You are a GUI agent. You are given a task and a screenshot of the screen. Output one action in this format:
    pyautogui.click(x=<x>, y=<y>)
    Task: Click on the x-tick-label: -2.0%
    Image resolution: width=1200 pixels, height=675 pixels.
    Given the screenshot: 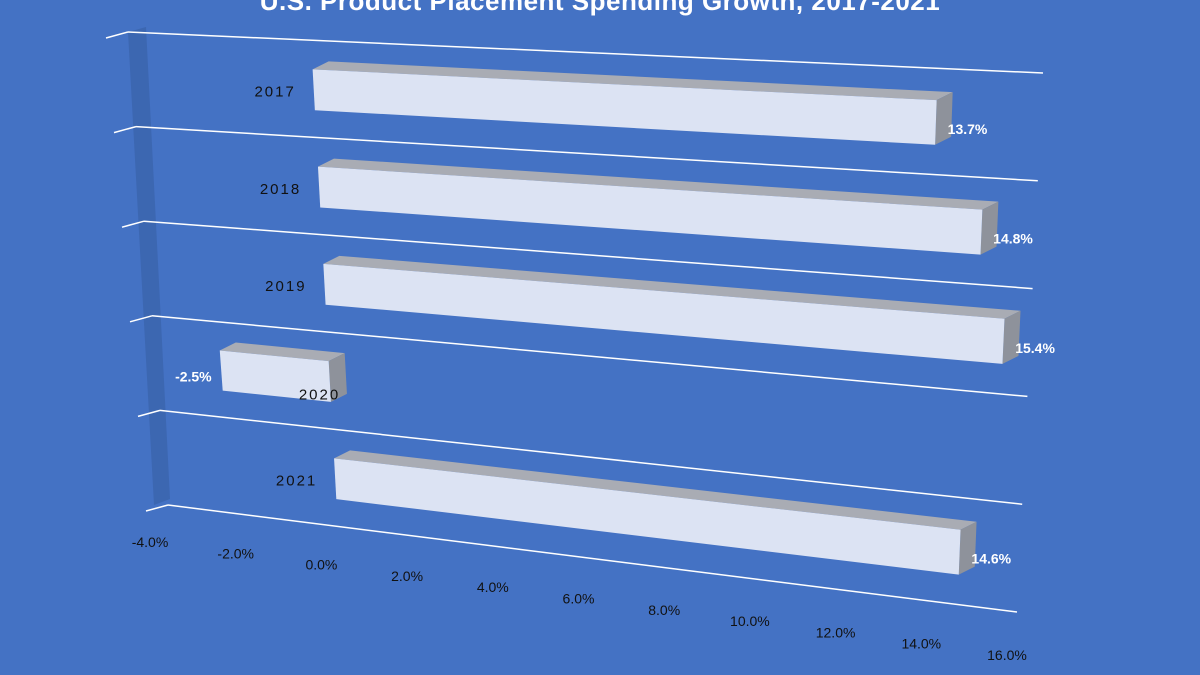 What is the action you would take?
    pyautogui.click(x=235, y=553)
    